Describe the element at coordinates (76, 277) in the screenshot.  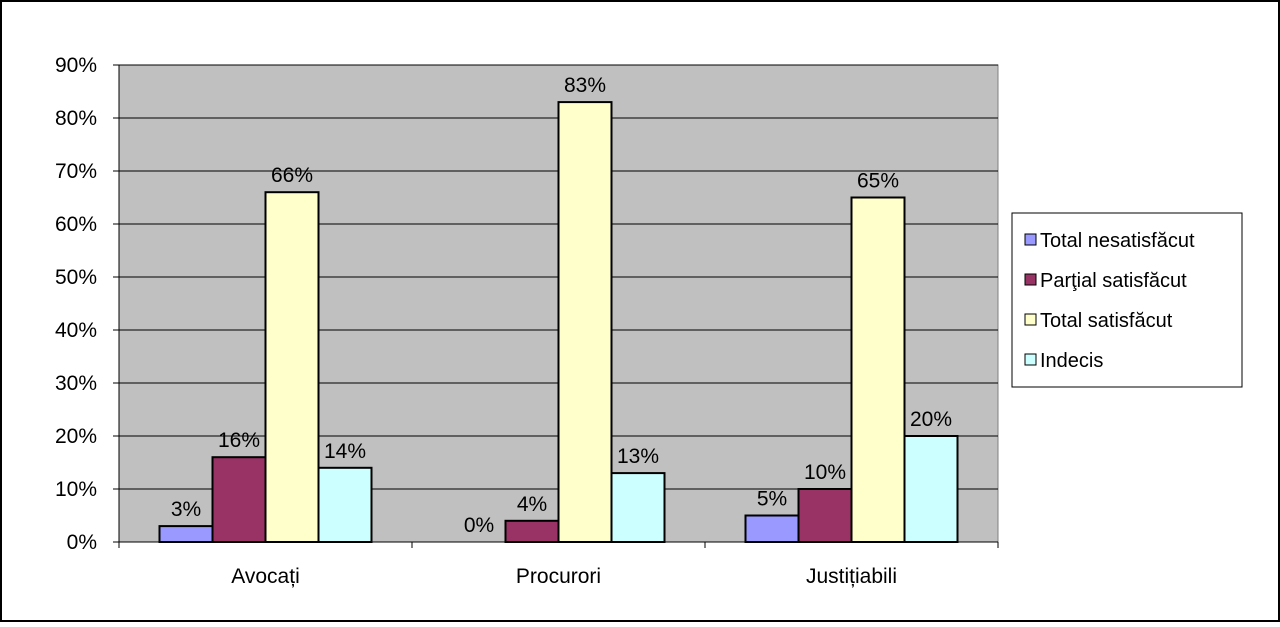
I see `y-tick-label: 50%` at that location.